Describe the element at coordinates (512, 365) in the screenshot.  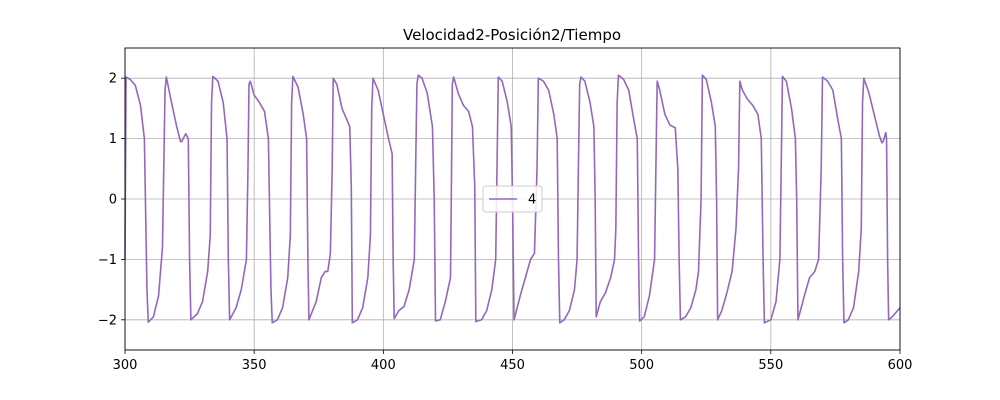
I see `x-tick-label: 450` at that location.